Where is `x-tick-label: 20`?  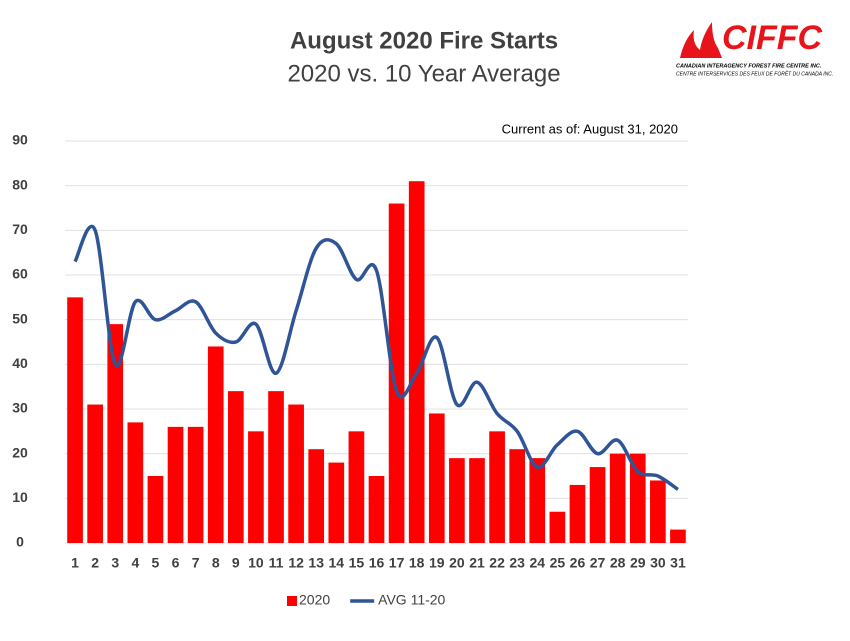 x-tick-label: 20 is located at coordinates (457, 563).